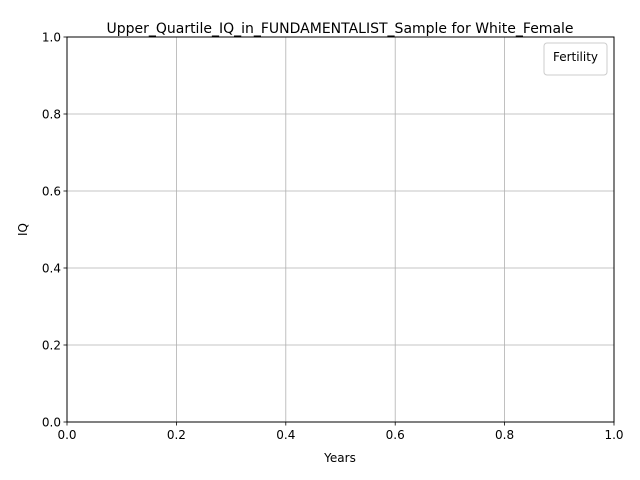 The height and width of the screenshot is (480, 640). What do you see at coordinates (51, 115) in the screenshot?
I see `y-tick-label: 0.8` at bounding box center [51, 115].